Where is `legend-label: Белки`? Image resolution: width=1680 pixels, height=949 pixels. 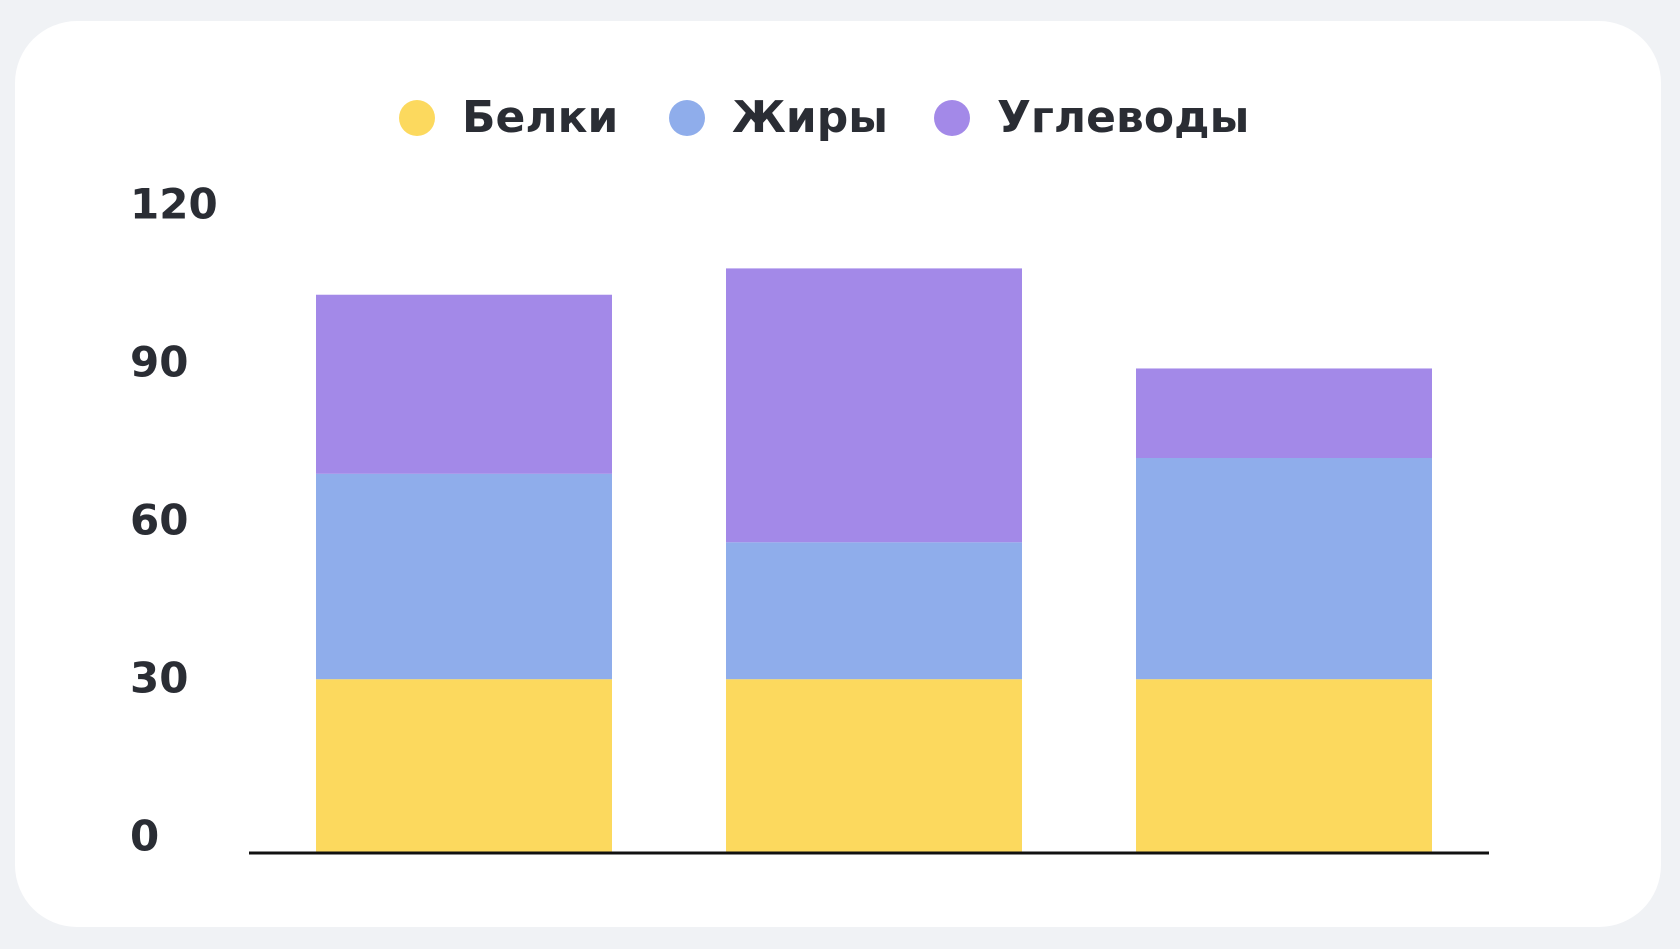 legend-label: Белки is located at coordinates (540, 117).